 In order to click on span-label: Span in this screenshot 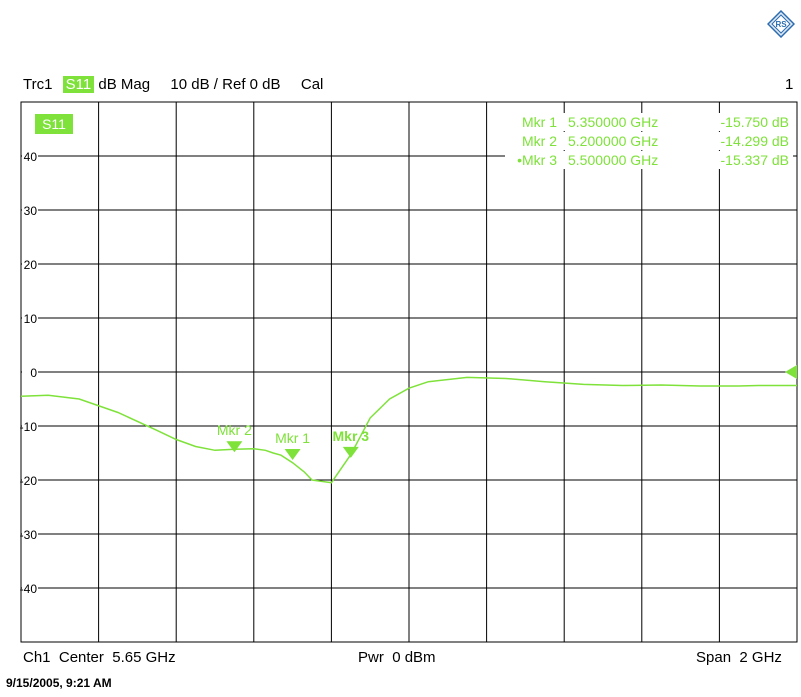, I will do `click(714, 657)`.